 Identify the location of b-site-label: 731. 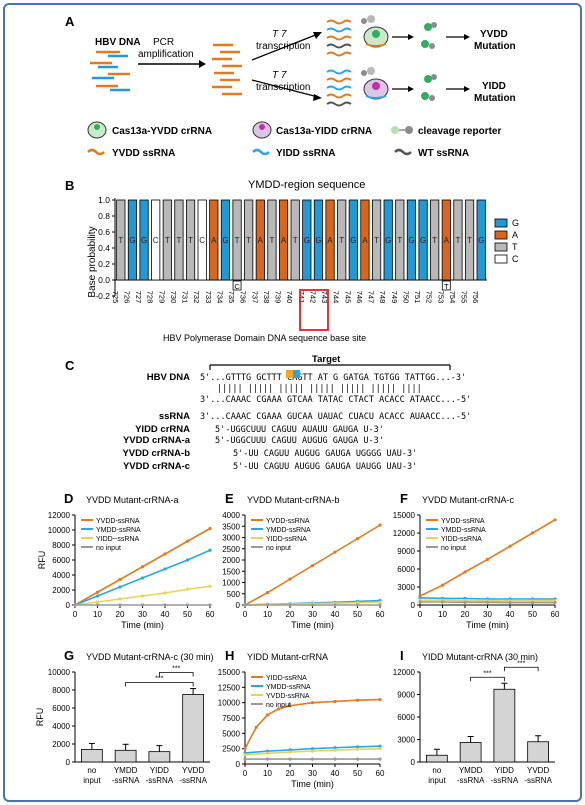
(185, 297).